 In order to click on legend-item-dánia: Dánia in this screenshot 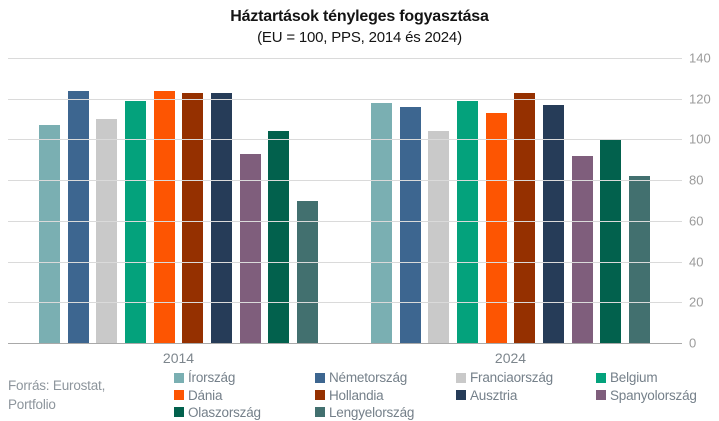, I will do `click(244, 395)`.